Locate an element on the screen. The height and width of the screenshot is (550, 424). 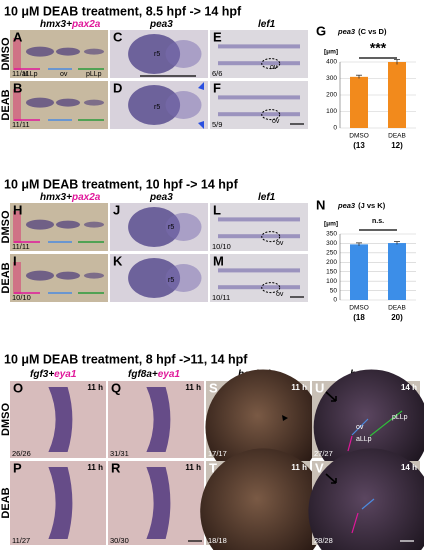
arrow is located at coordinates (331, 478).